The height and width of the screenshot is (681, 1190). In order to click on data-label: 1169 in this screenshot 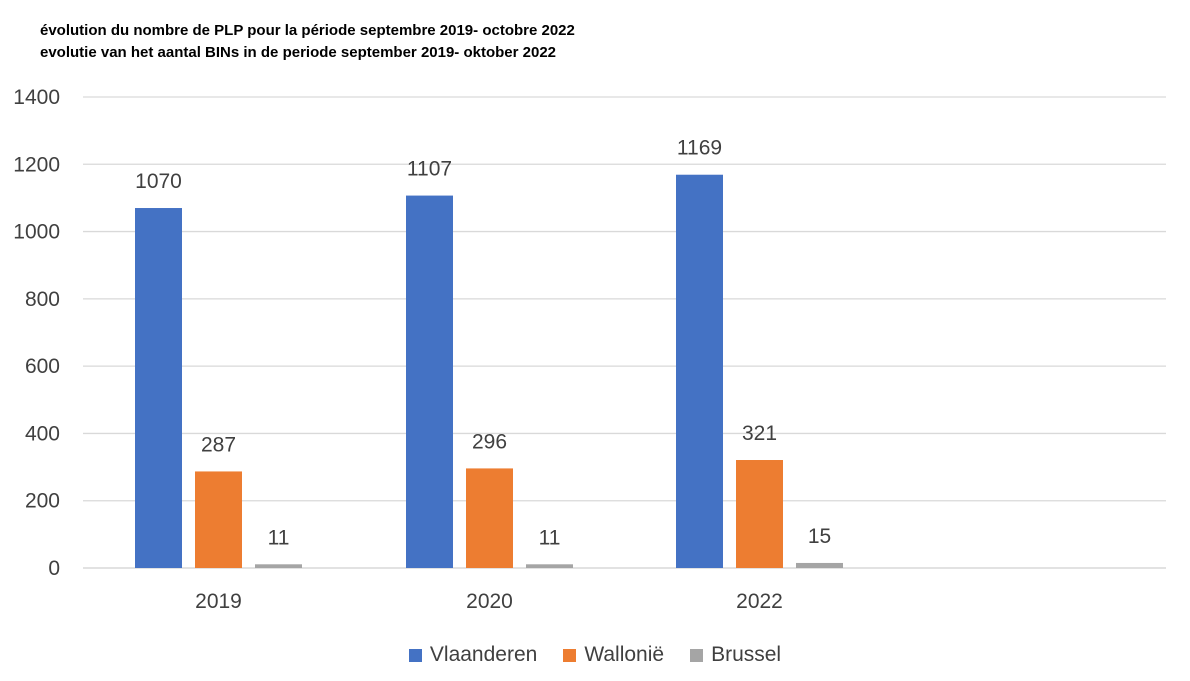, I will do `click(699, 148)`.